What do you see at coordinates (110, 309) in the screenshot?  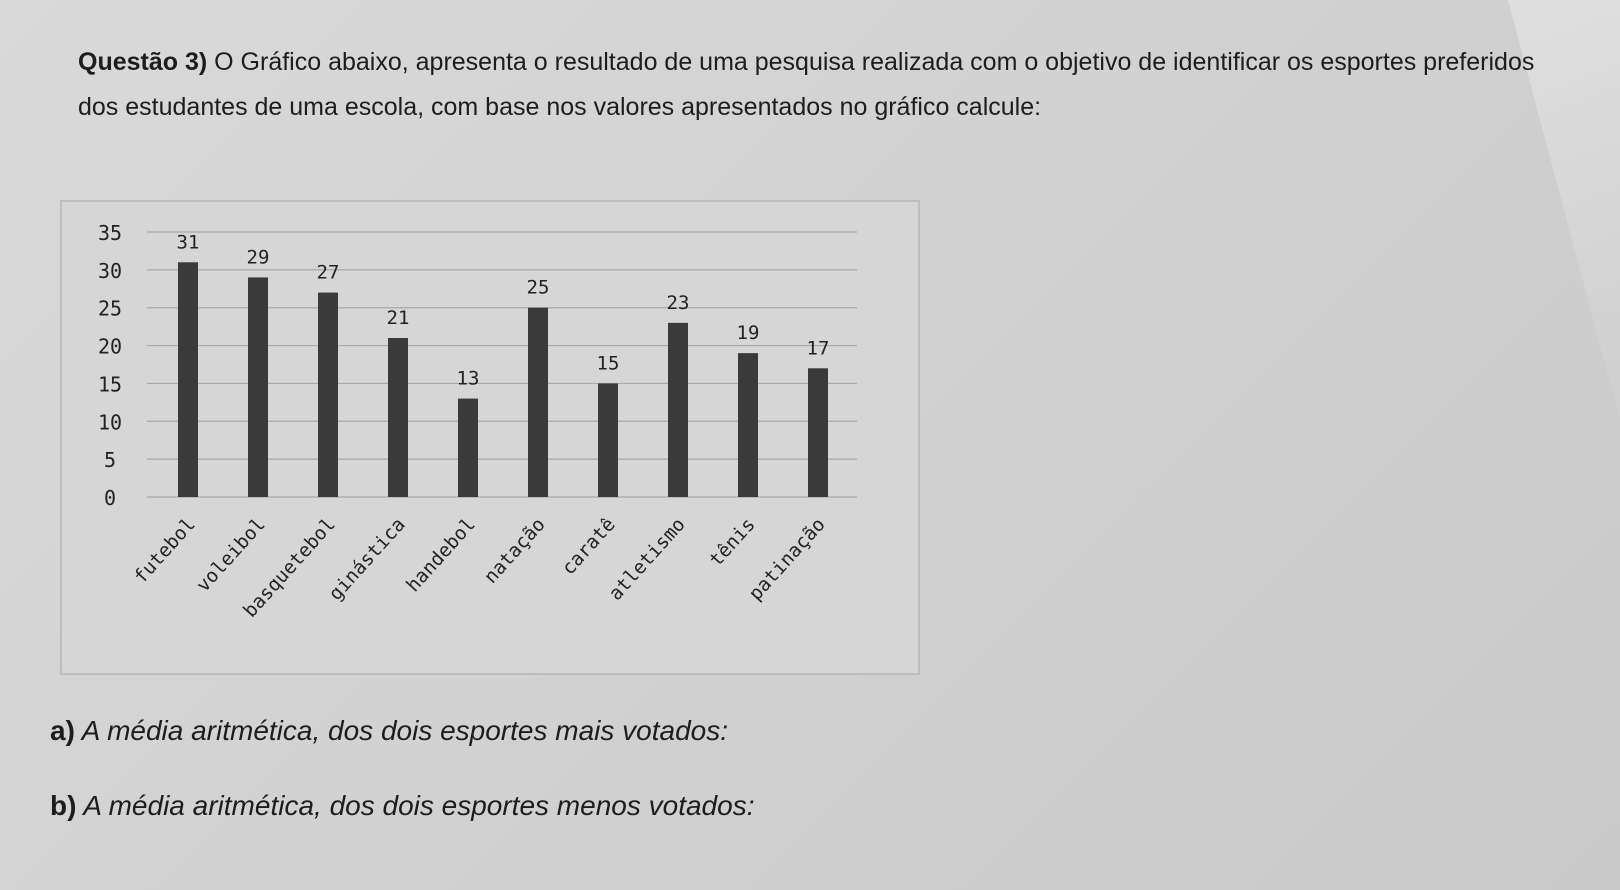 I see `y-tick-label: 25` at bounding box center [110, 309].